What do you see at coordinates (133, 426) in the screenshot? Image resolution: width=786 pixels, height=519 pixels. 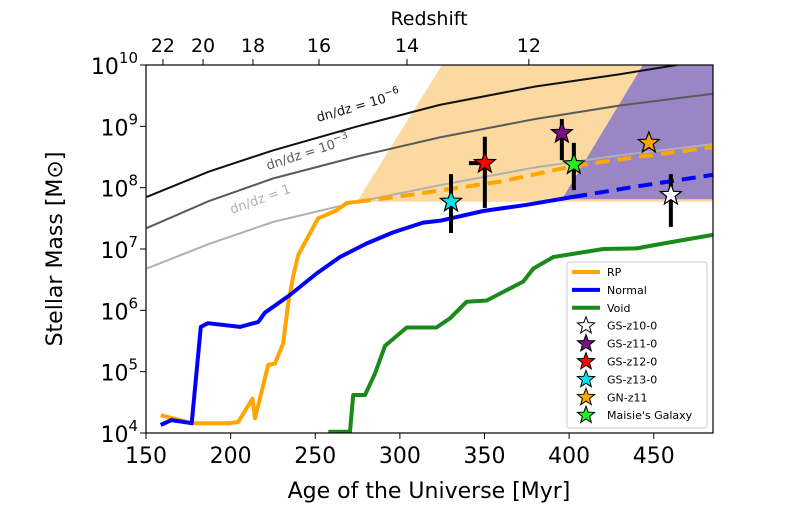 I see `y-tick-exponent: 4` at bounding box center [133, 426].